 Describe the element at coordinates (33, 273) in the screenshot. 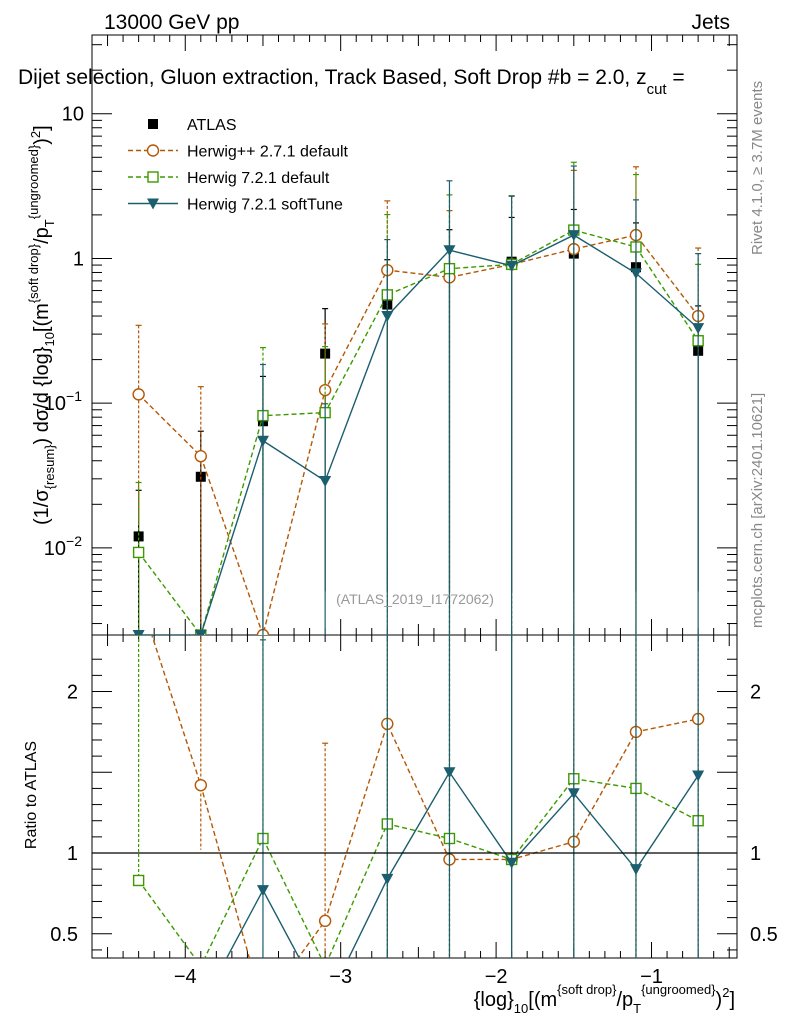

I see `ylabel-sup-softdrop: {soft drop}` at that location.